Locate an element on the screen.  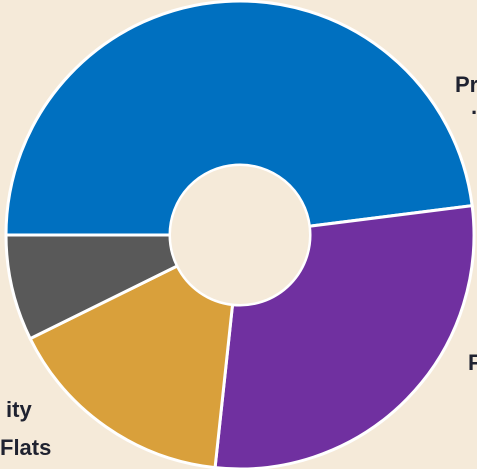
label-slice-blue: Pr is located at coordinates (466, 84).